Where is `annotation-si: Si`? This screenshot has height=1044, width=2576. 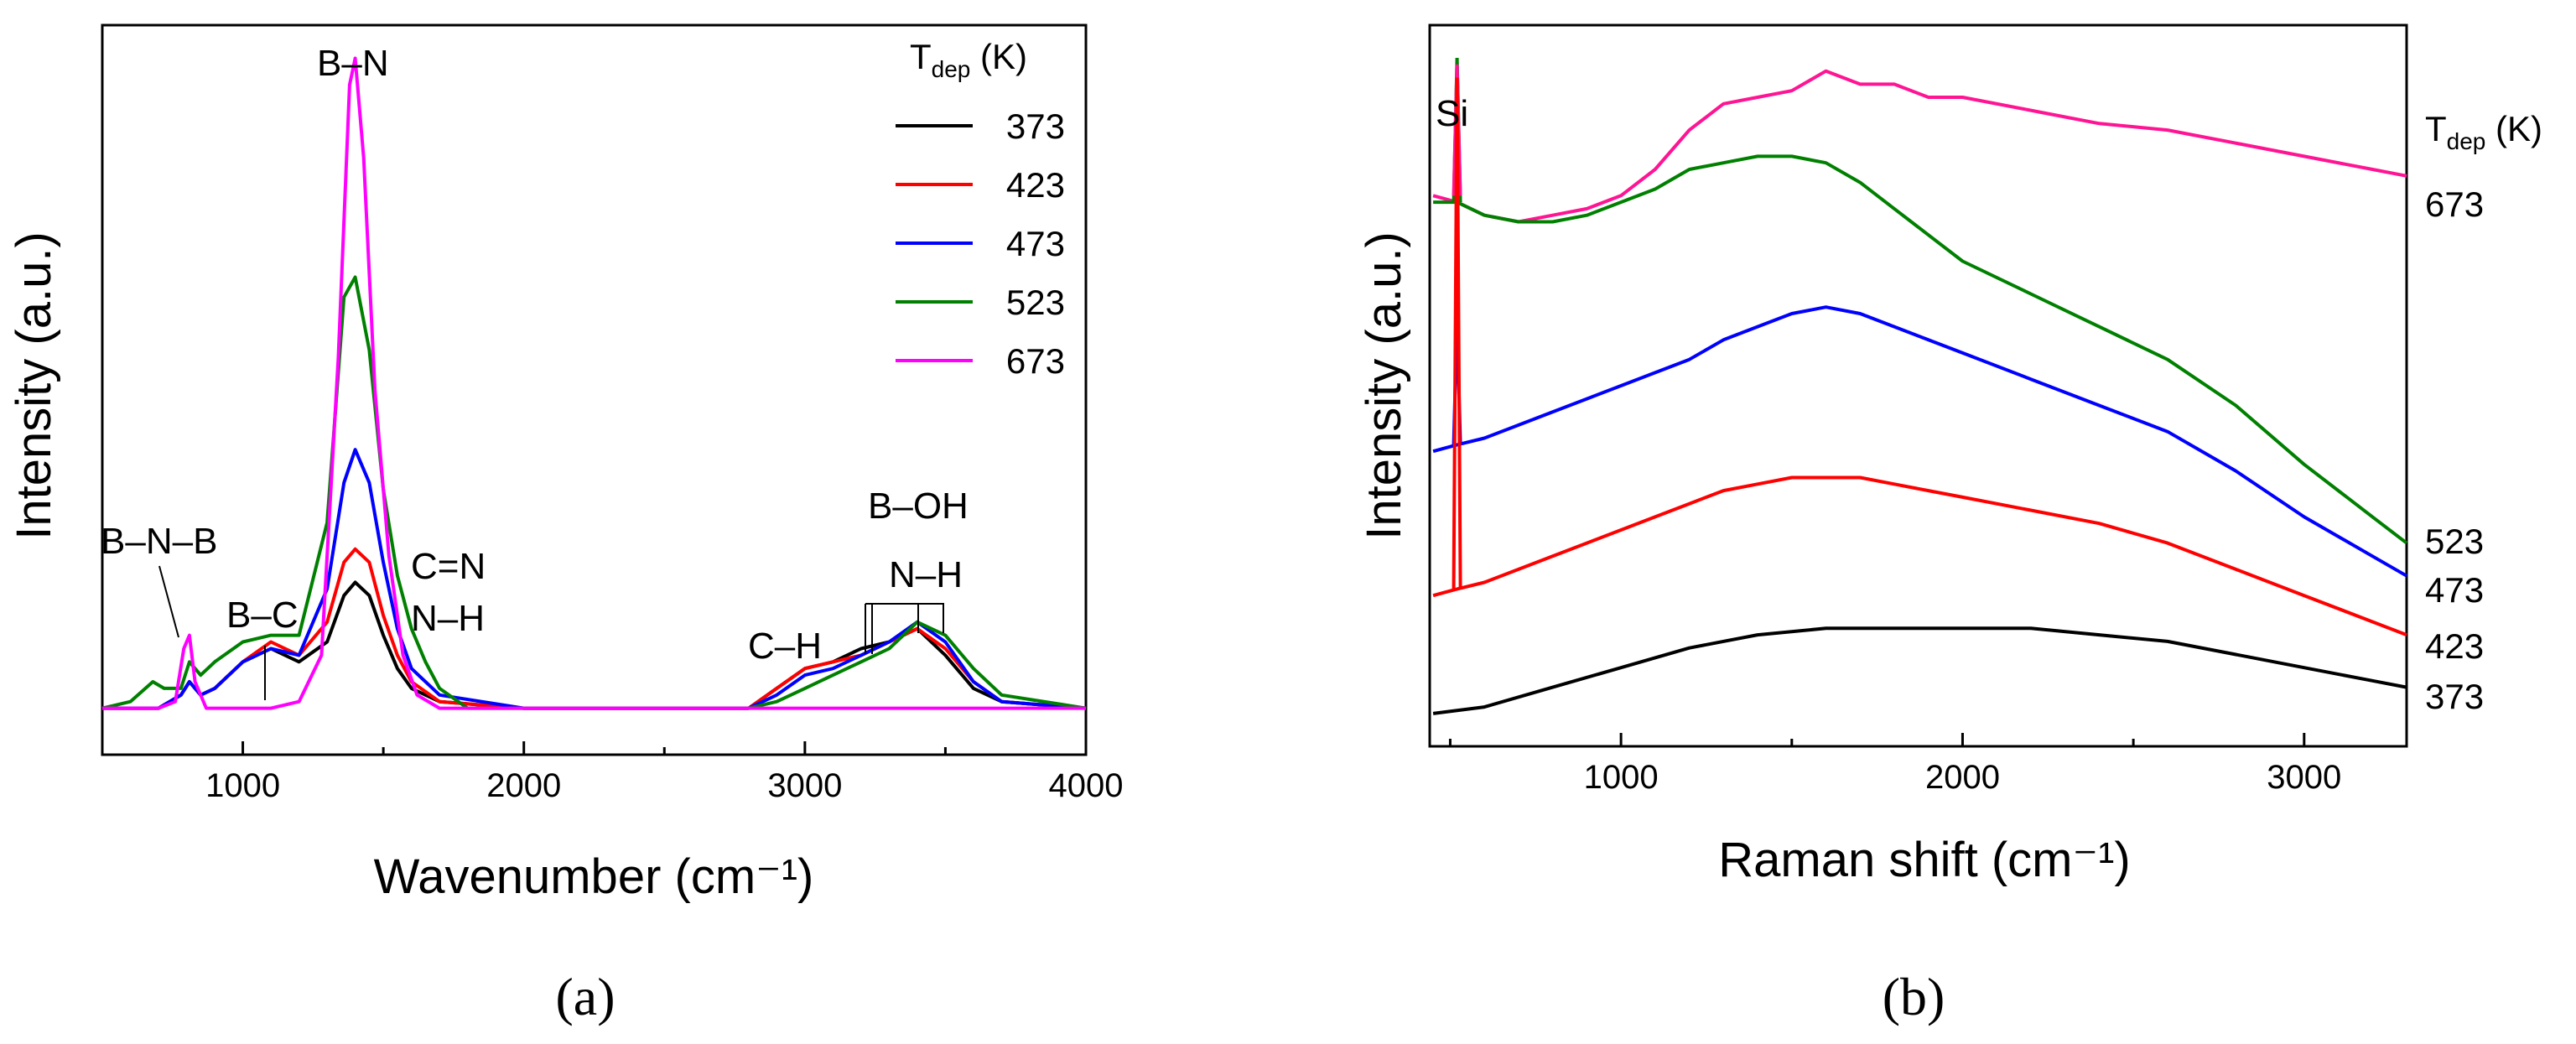
annotation-si: Si is located at coordinates (1452, 113).